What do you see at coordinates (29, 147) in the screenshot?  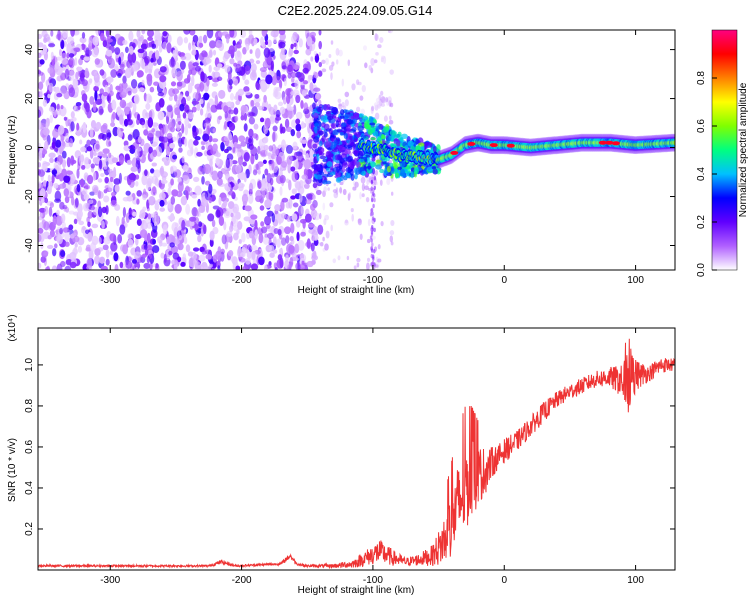 I see `y-tick-label: 0` at bounding box center [29, 147].